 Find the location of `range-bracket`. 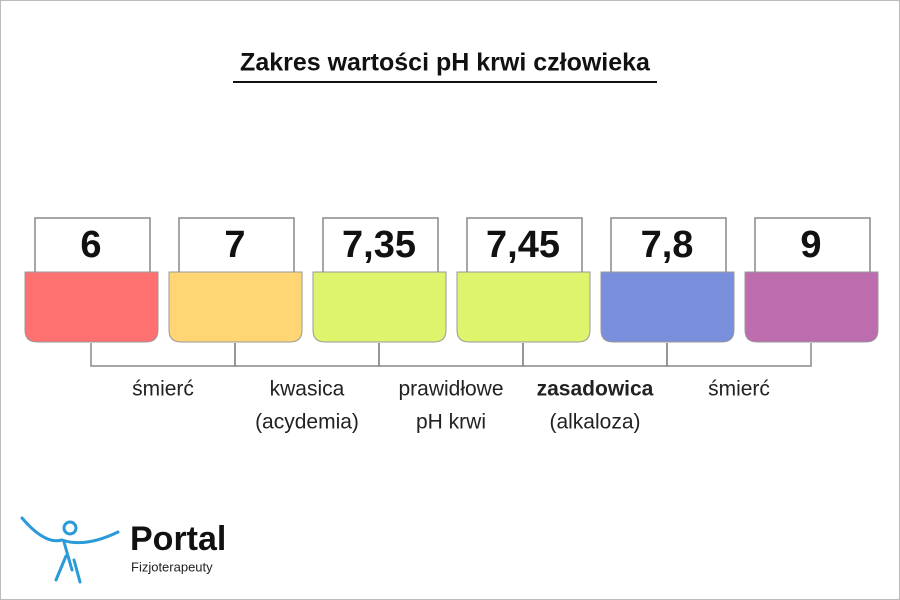

range-bracket is located at coordinates (739, 355).